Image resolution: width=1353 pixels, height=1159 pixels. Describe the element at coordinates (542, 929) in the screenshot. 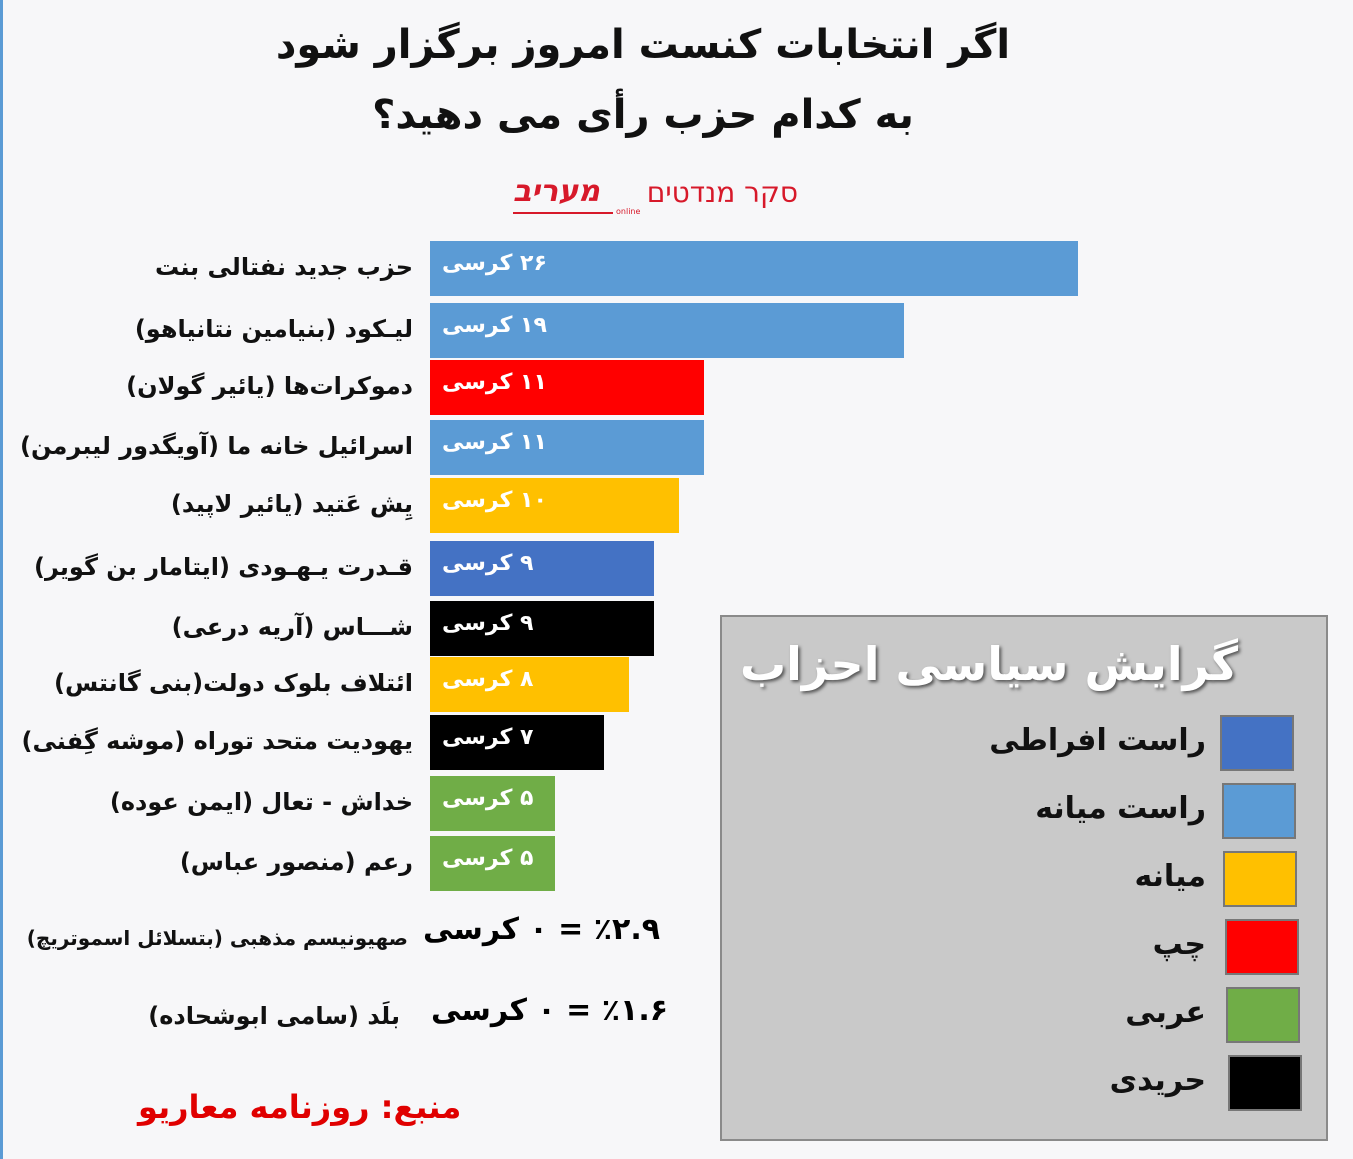

I see `below-threshold-value-1: ٪۲.۹ = ۰ کرسی` at that location.